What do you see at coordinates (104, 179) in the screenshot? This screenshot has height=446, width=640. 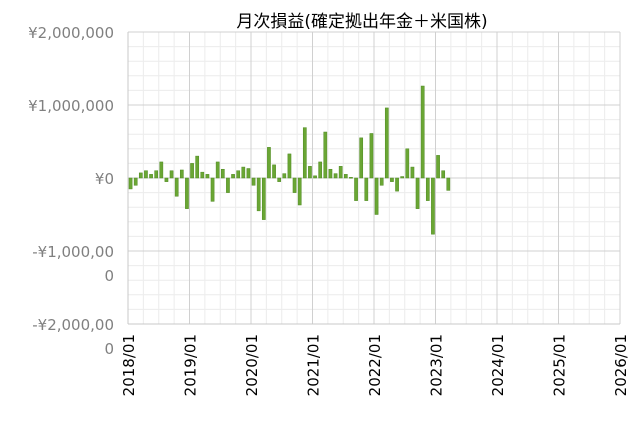 I see `y-tick-label: ¥0` at bounding box center [104, 179].